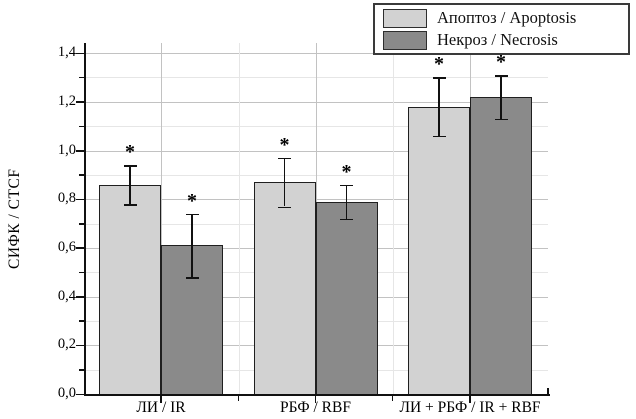  What do you see at coordinates (14, 219) in the screenshot?
I see `y-axis-title: СИФК / CTCF` at bounding box center [14, 219].